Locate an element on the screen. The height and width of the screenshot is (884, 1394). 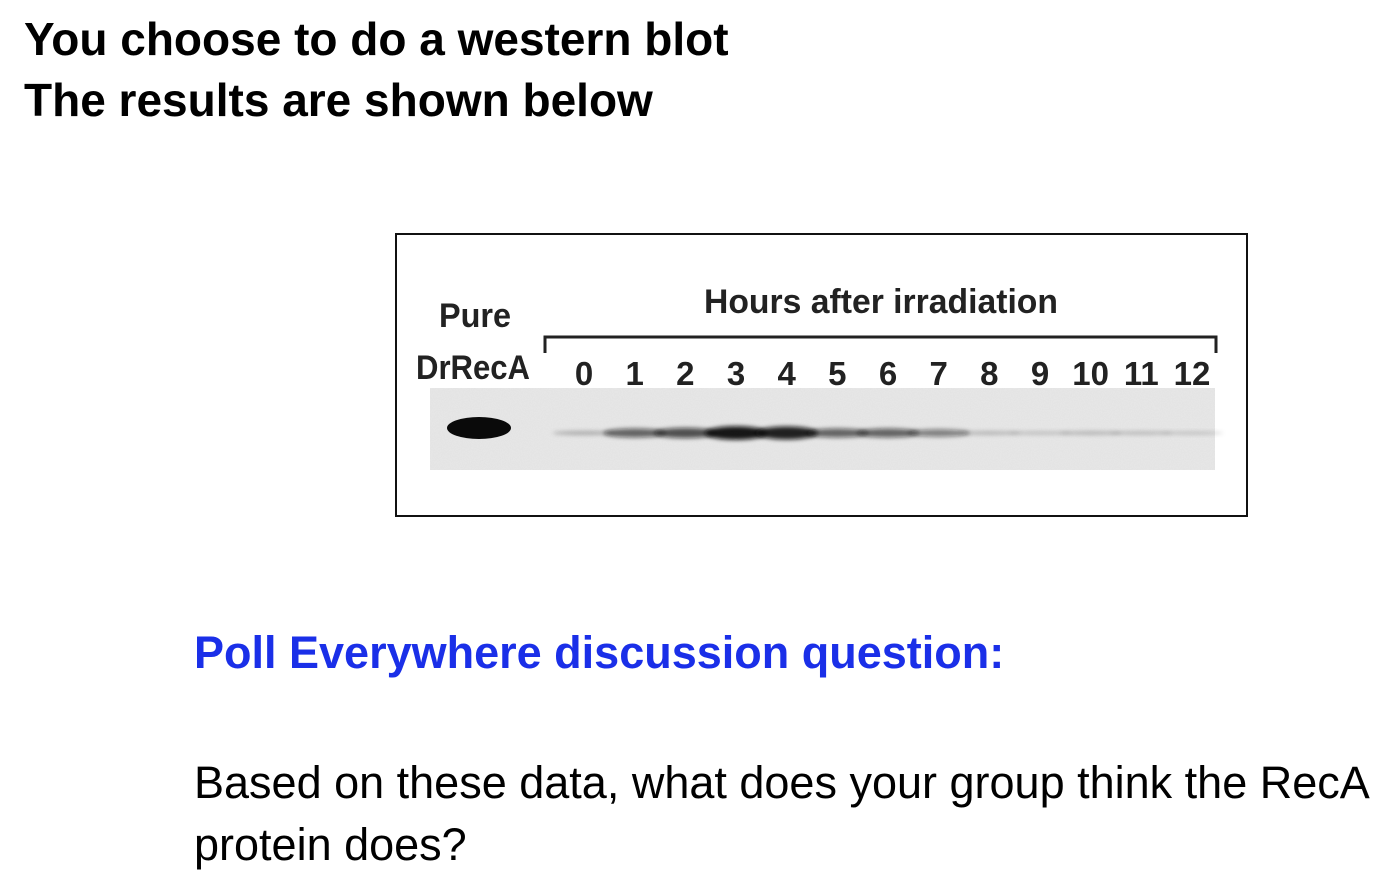
blot-bands is located at coordinates (888, 433).